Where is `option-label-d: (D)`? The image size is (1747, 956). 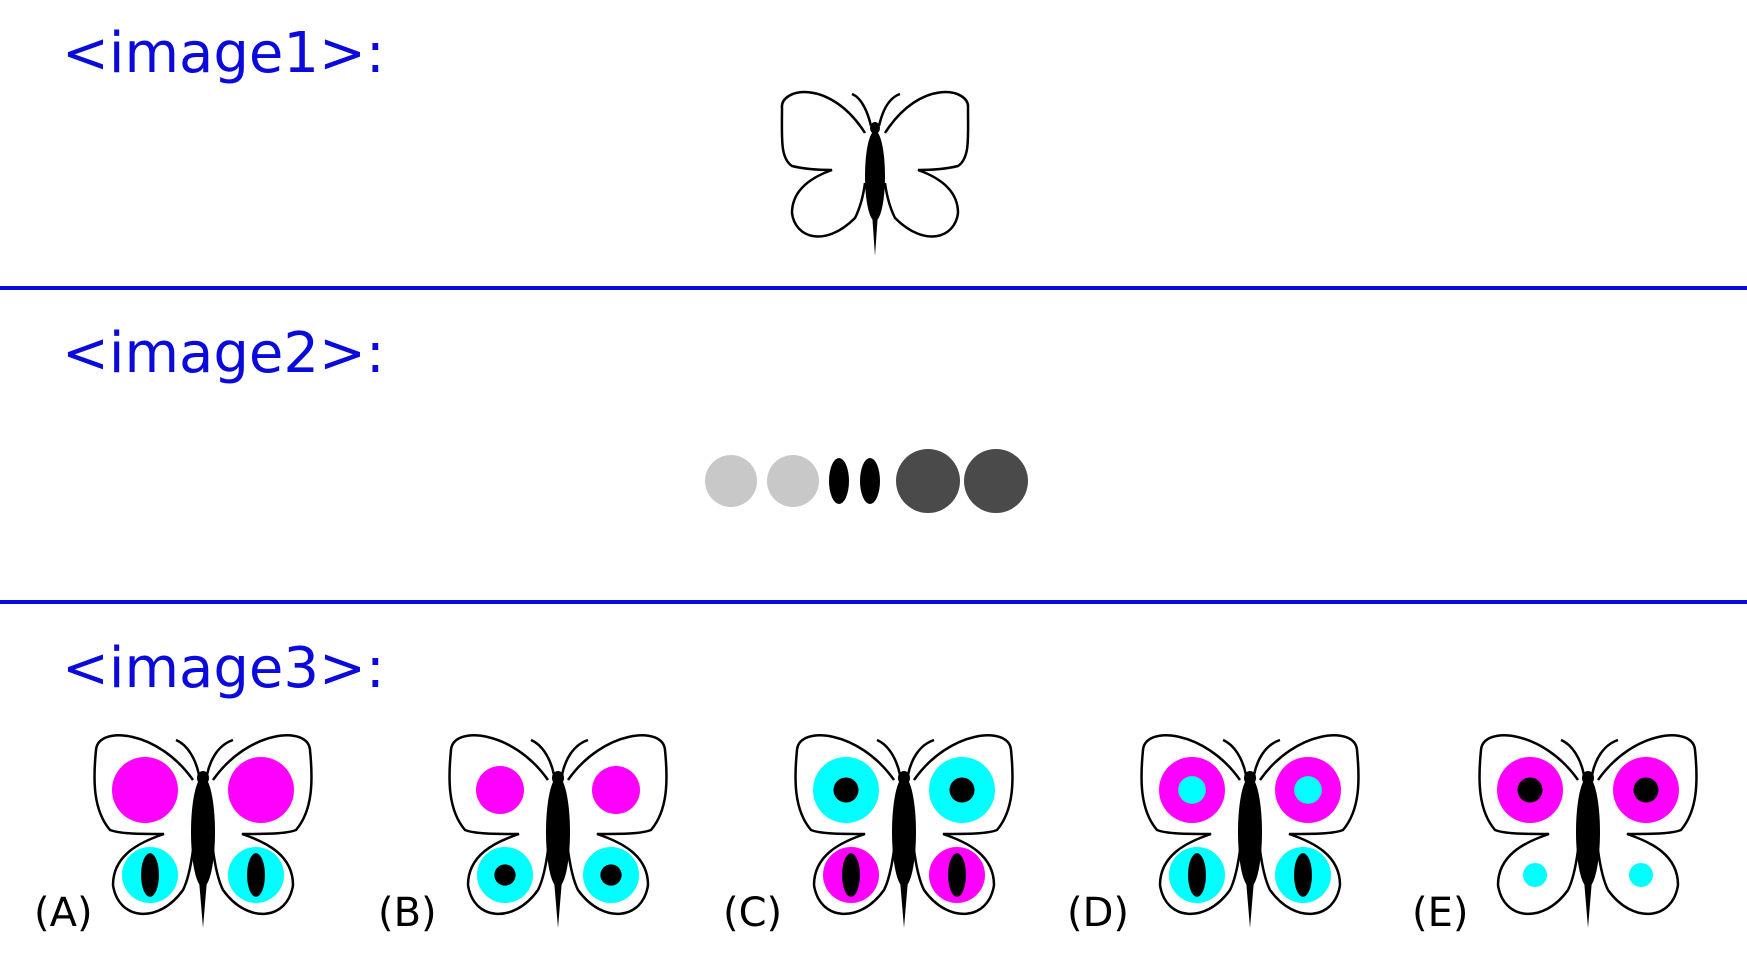
option-label-d: (D) is located at coordinates (1098, 913).